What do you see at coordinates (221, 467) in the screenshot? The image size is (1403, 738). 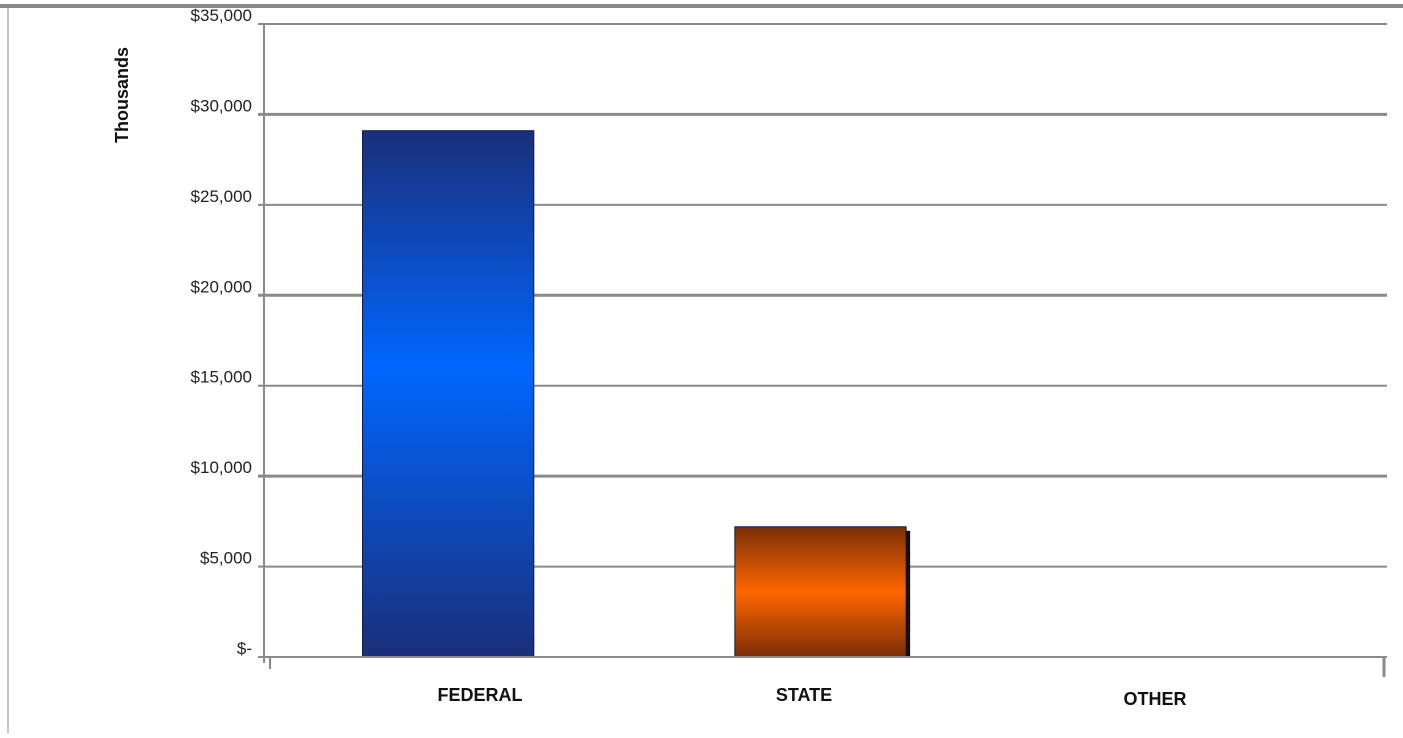 I see `y-tick-label: $10,000` at bounding box center [221, 467].